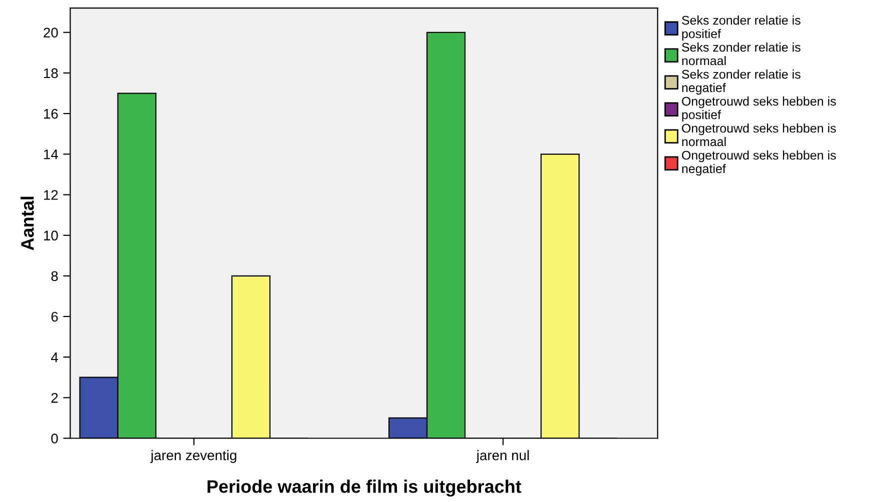 This screenshot has height=502, width=878. I want to click on y-tick-label: 4, so click(54, 357).